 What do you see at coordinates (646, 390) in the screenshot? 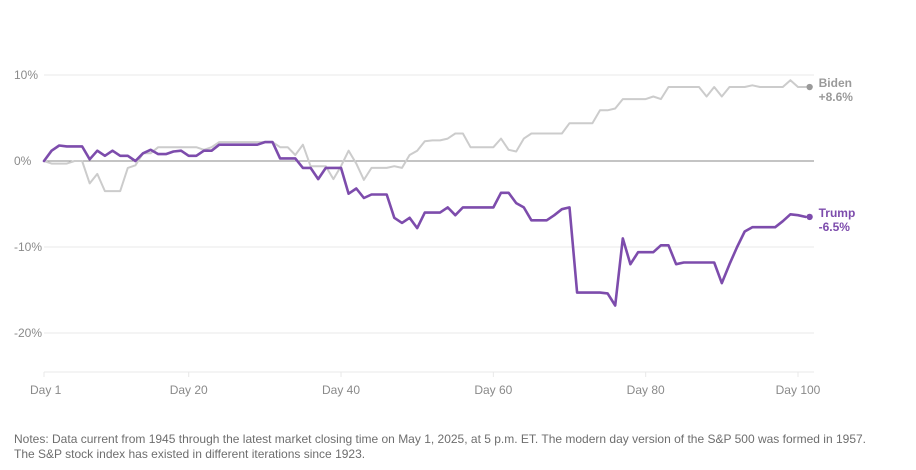
I see `x-tick-label: Day 80` at bounding box center [646, 390].